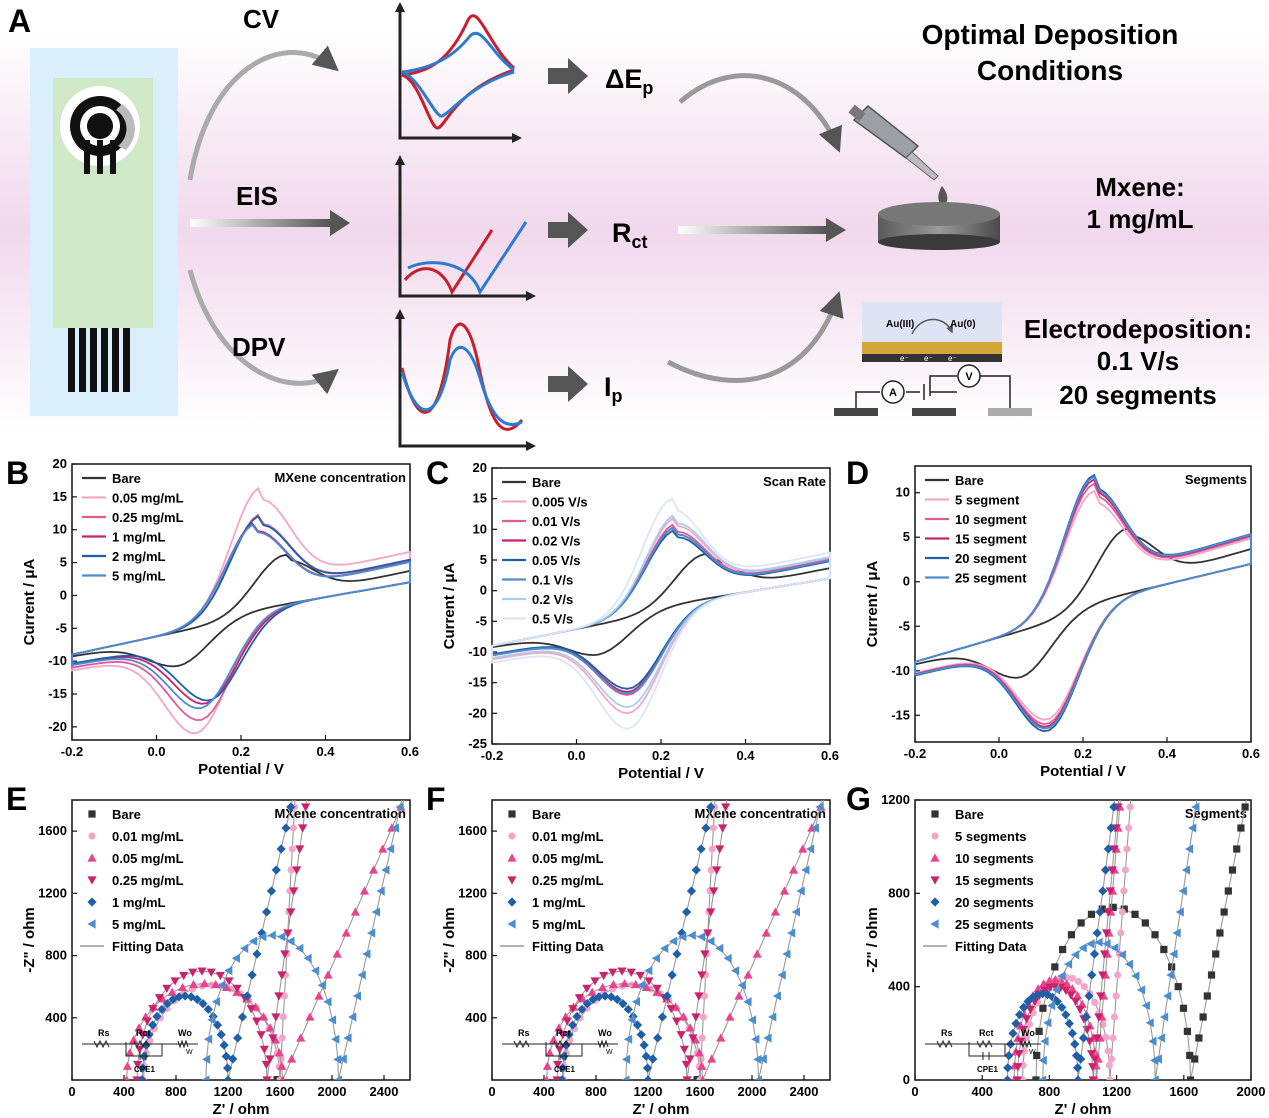 This screenshot has height=1118, width=1269. I want to click on y-tick-label: 1200, so click(895, 799).